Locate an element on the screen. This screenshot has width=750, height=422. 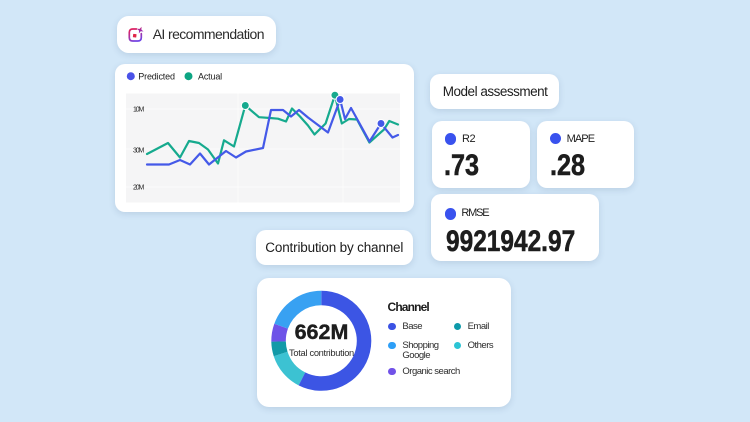
svg-text: 10M is located at coordinates (139, 110).